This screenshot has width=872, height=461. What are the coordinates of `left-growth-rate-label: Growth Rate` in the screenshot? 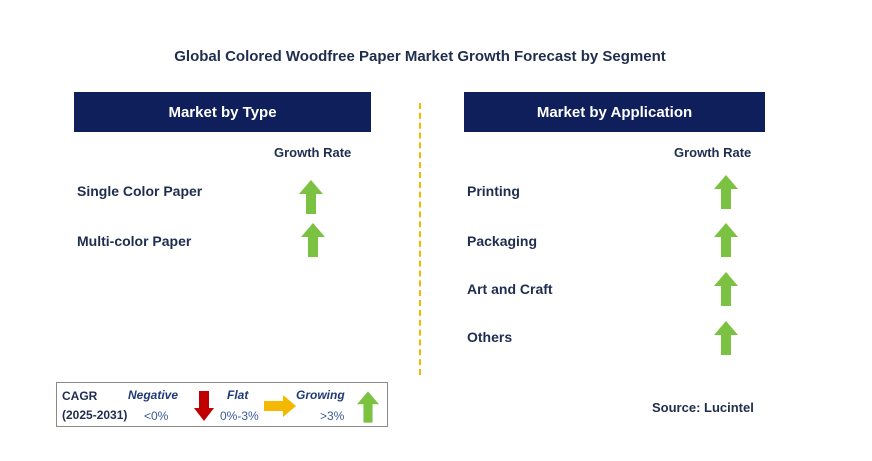 It's located at (313, 152).